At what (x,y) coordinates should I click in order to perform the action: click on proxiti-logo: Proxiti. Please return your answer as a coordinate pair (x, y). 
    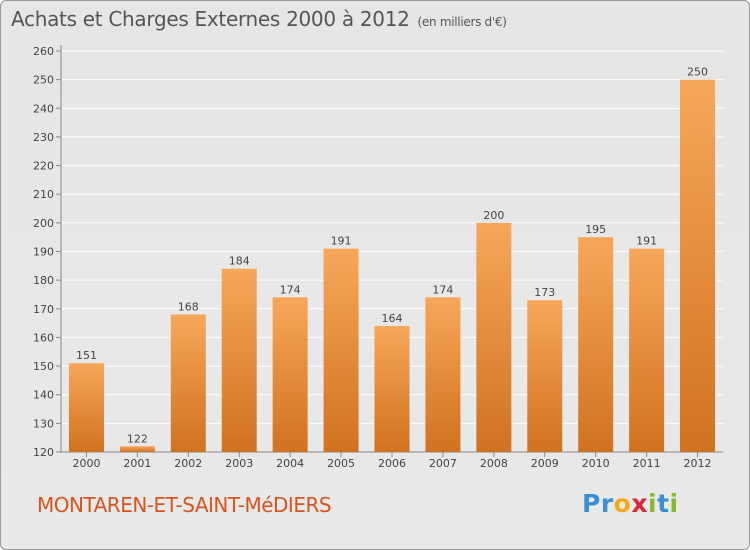
    Looking at the image, I should click on (630, 503).